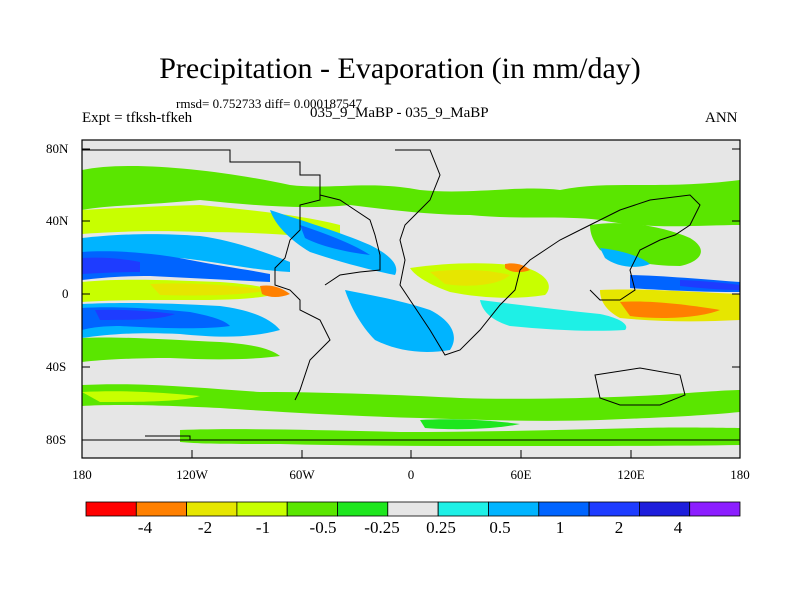 The width and height of the screenshot is (800, 600). What do you see at coordinates (521, 474) in the screenshot?
I see `lon-label-60e: 60E` at bounding box center [521, 474].